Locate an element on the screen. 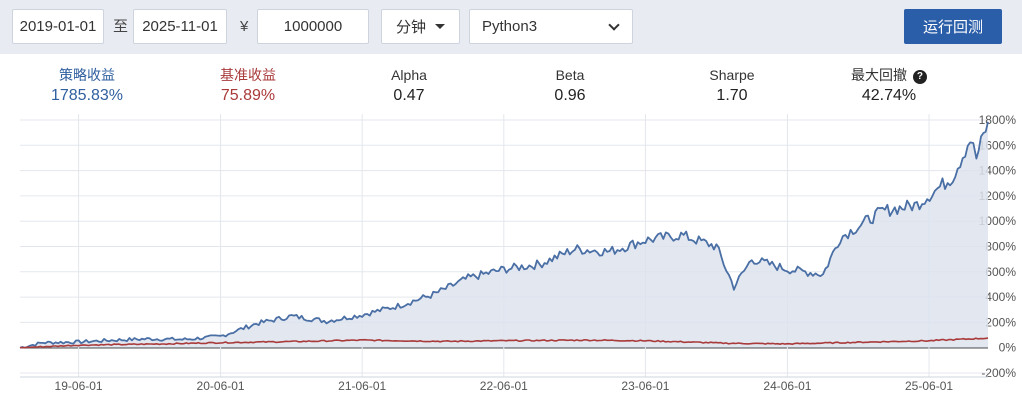 This screenshot has height=404, width=1022. stat-label: Sharpe is located at coordinates (732, 75).